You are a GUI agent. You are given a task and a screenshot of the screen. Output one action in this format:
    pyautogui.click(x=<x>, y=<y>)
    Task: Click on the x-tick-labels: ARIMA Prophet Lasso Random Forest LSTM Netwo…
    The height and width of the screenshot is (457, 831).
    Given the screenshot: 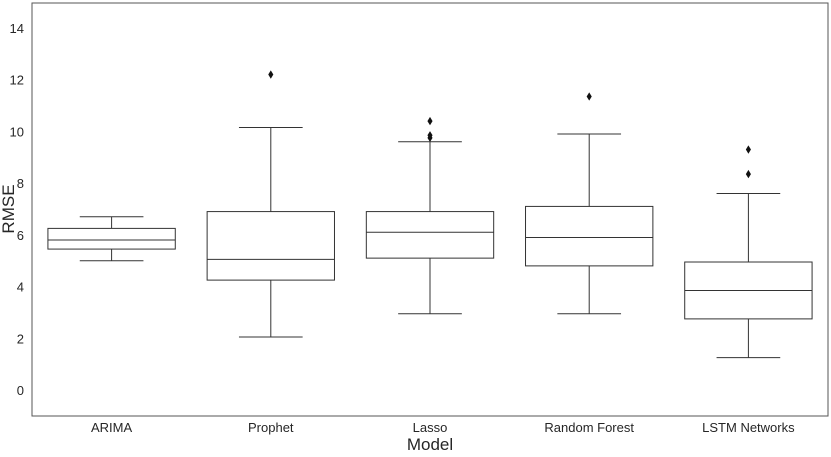 What is the action you would take?
    pyautogui.click(x=443, y=427)
    